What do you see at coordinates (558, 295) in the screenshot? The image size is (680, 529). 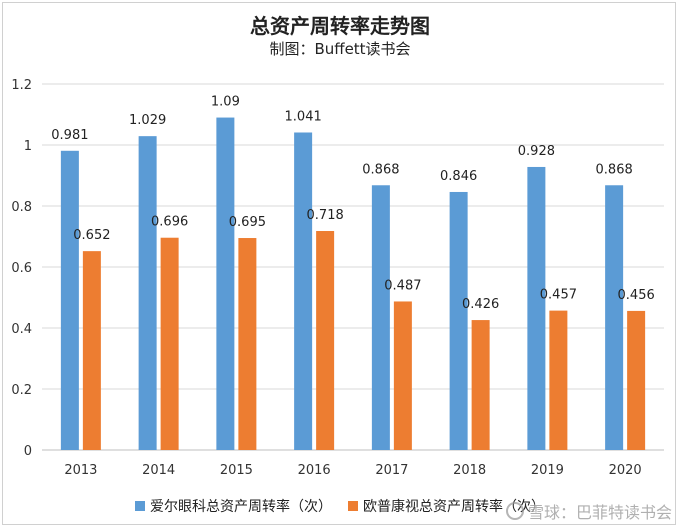 I see `data-label: 0.457` at bounding box center [558, 295].